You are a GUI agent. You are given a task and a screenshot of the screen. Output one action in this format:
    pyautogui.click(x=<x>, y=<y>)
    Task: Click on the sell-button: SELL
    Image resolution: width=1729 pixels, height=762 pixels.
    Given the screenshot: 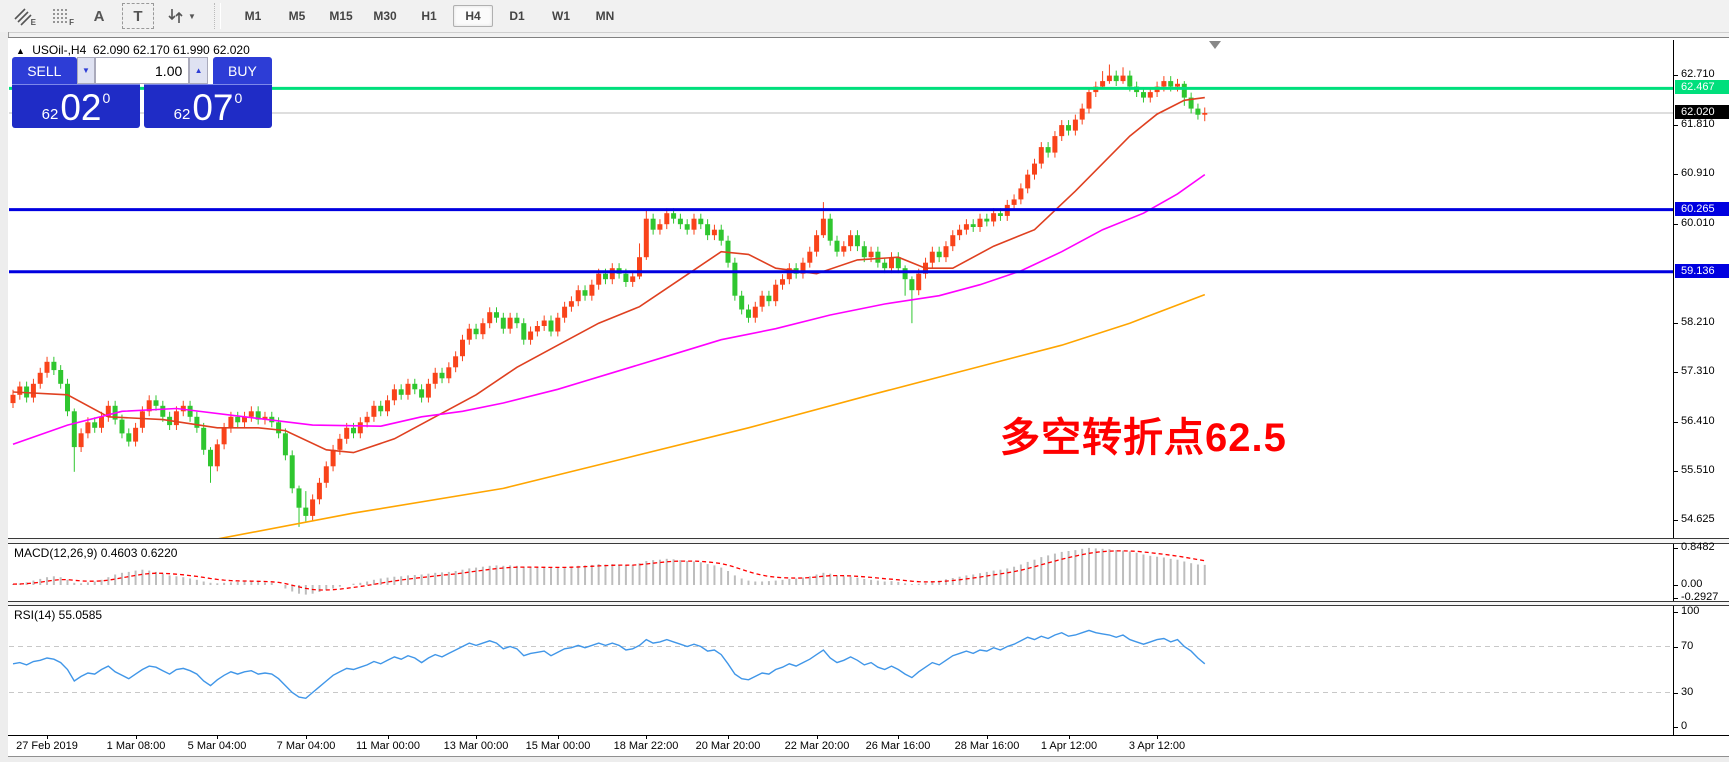 What is the action you would take?
    pyautogui.click(x=44, y=70)
    